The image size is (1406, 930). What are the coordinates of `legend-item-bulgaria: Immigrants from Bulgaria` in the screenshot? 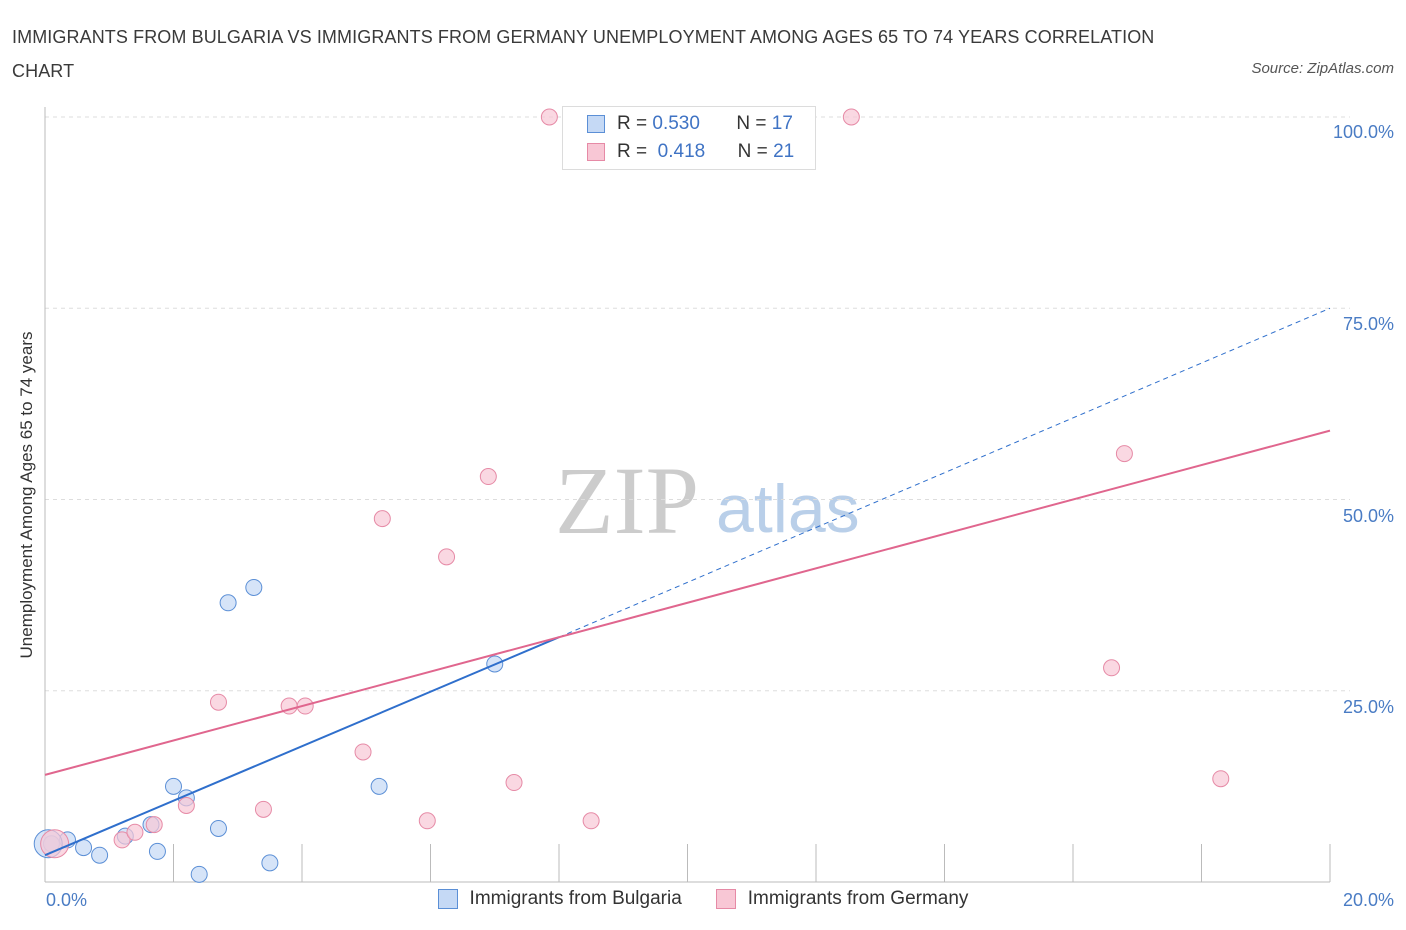 It's located at (559, 899).